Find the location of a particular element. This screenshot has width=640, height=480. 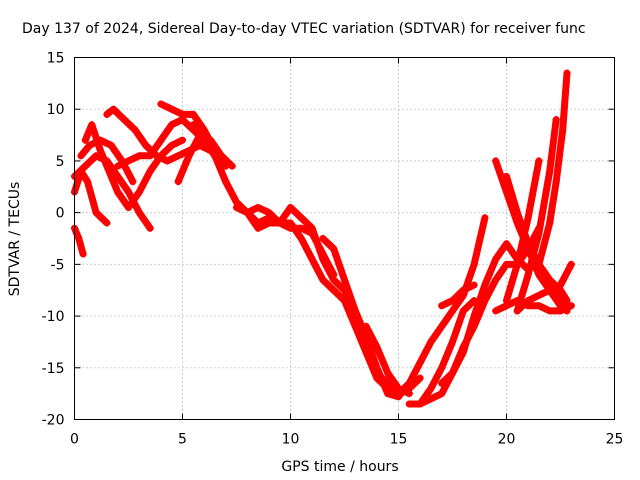

series-sat-z is located at coordinates (523, 231).